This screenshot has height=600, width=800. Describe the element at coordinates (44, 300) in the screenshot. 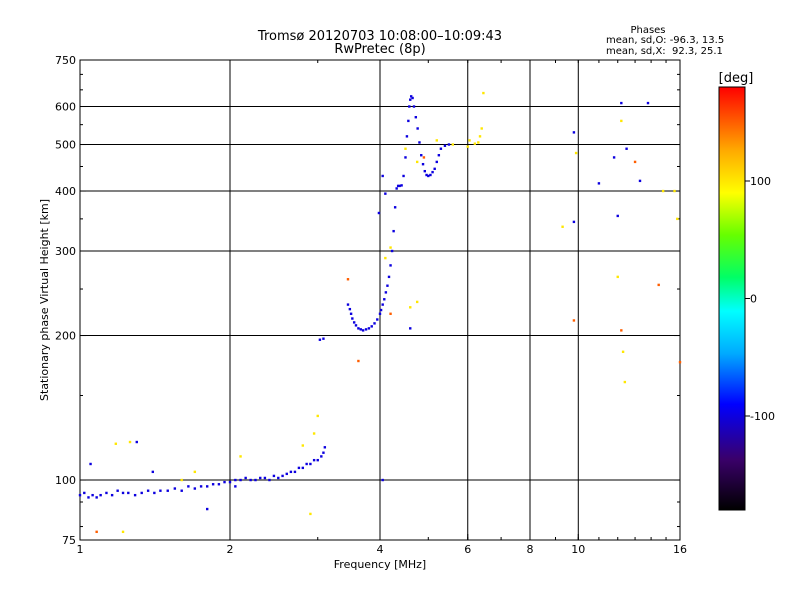

I see `y-axis-label: Stationary phase Virtual Height [km]` at that location.